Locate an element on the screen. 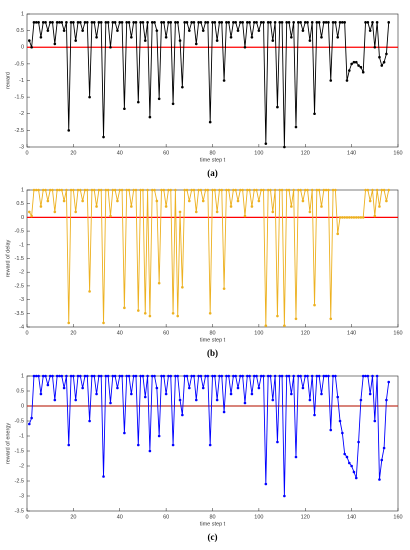  x-tick-label: 20 is located at coordinates (73, 517).